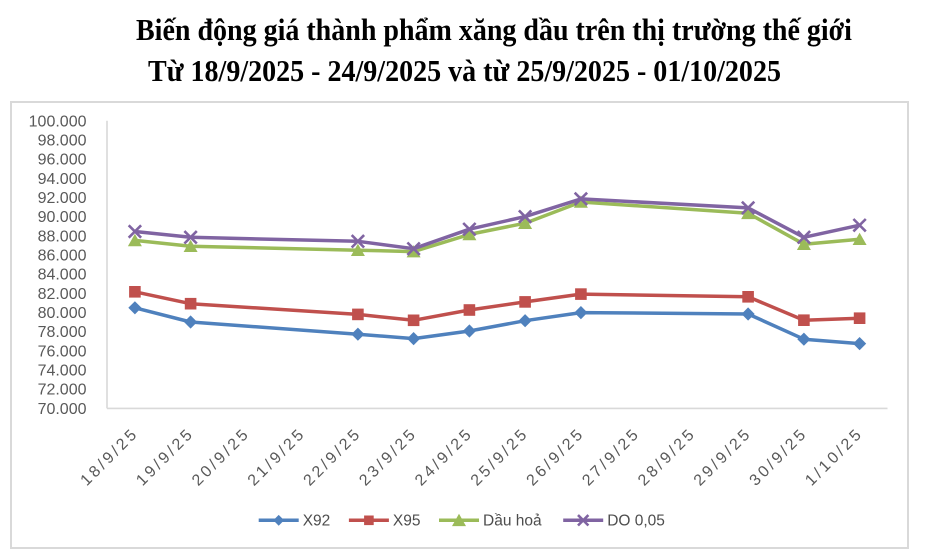 The image size is (929, 553). Describe the element at coordinates (667, 457) in the screenshot. I see `svg-text: 28/9/25` at that location.